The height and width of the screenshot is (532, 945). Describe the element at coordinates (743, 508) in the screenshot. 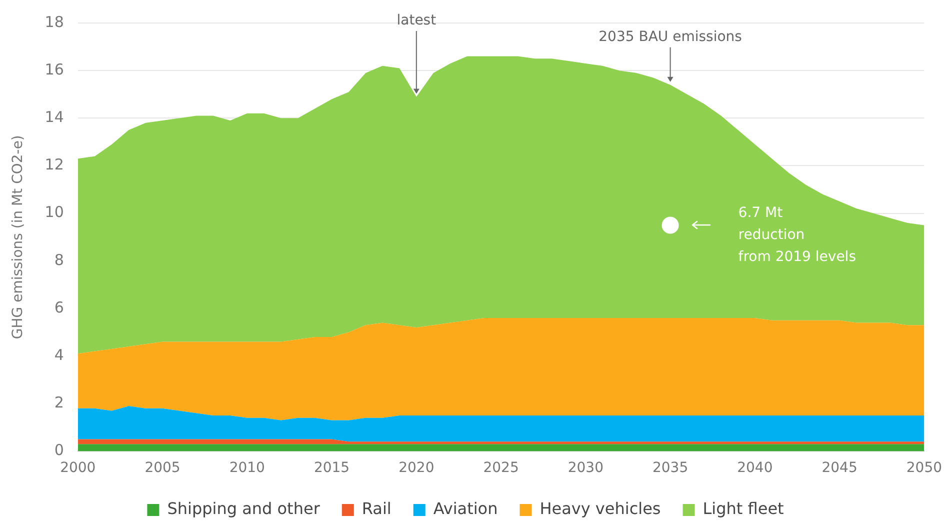

I see `legend-label: Light fleet` at that location.